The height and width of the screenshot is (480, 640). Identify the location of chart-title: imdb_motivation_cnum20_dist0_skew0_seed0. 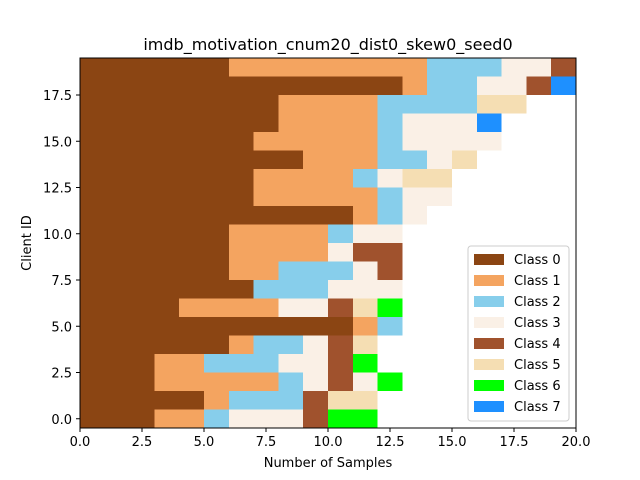
(327, 45).